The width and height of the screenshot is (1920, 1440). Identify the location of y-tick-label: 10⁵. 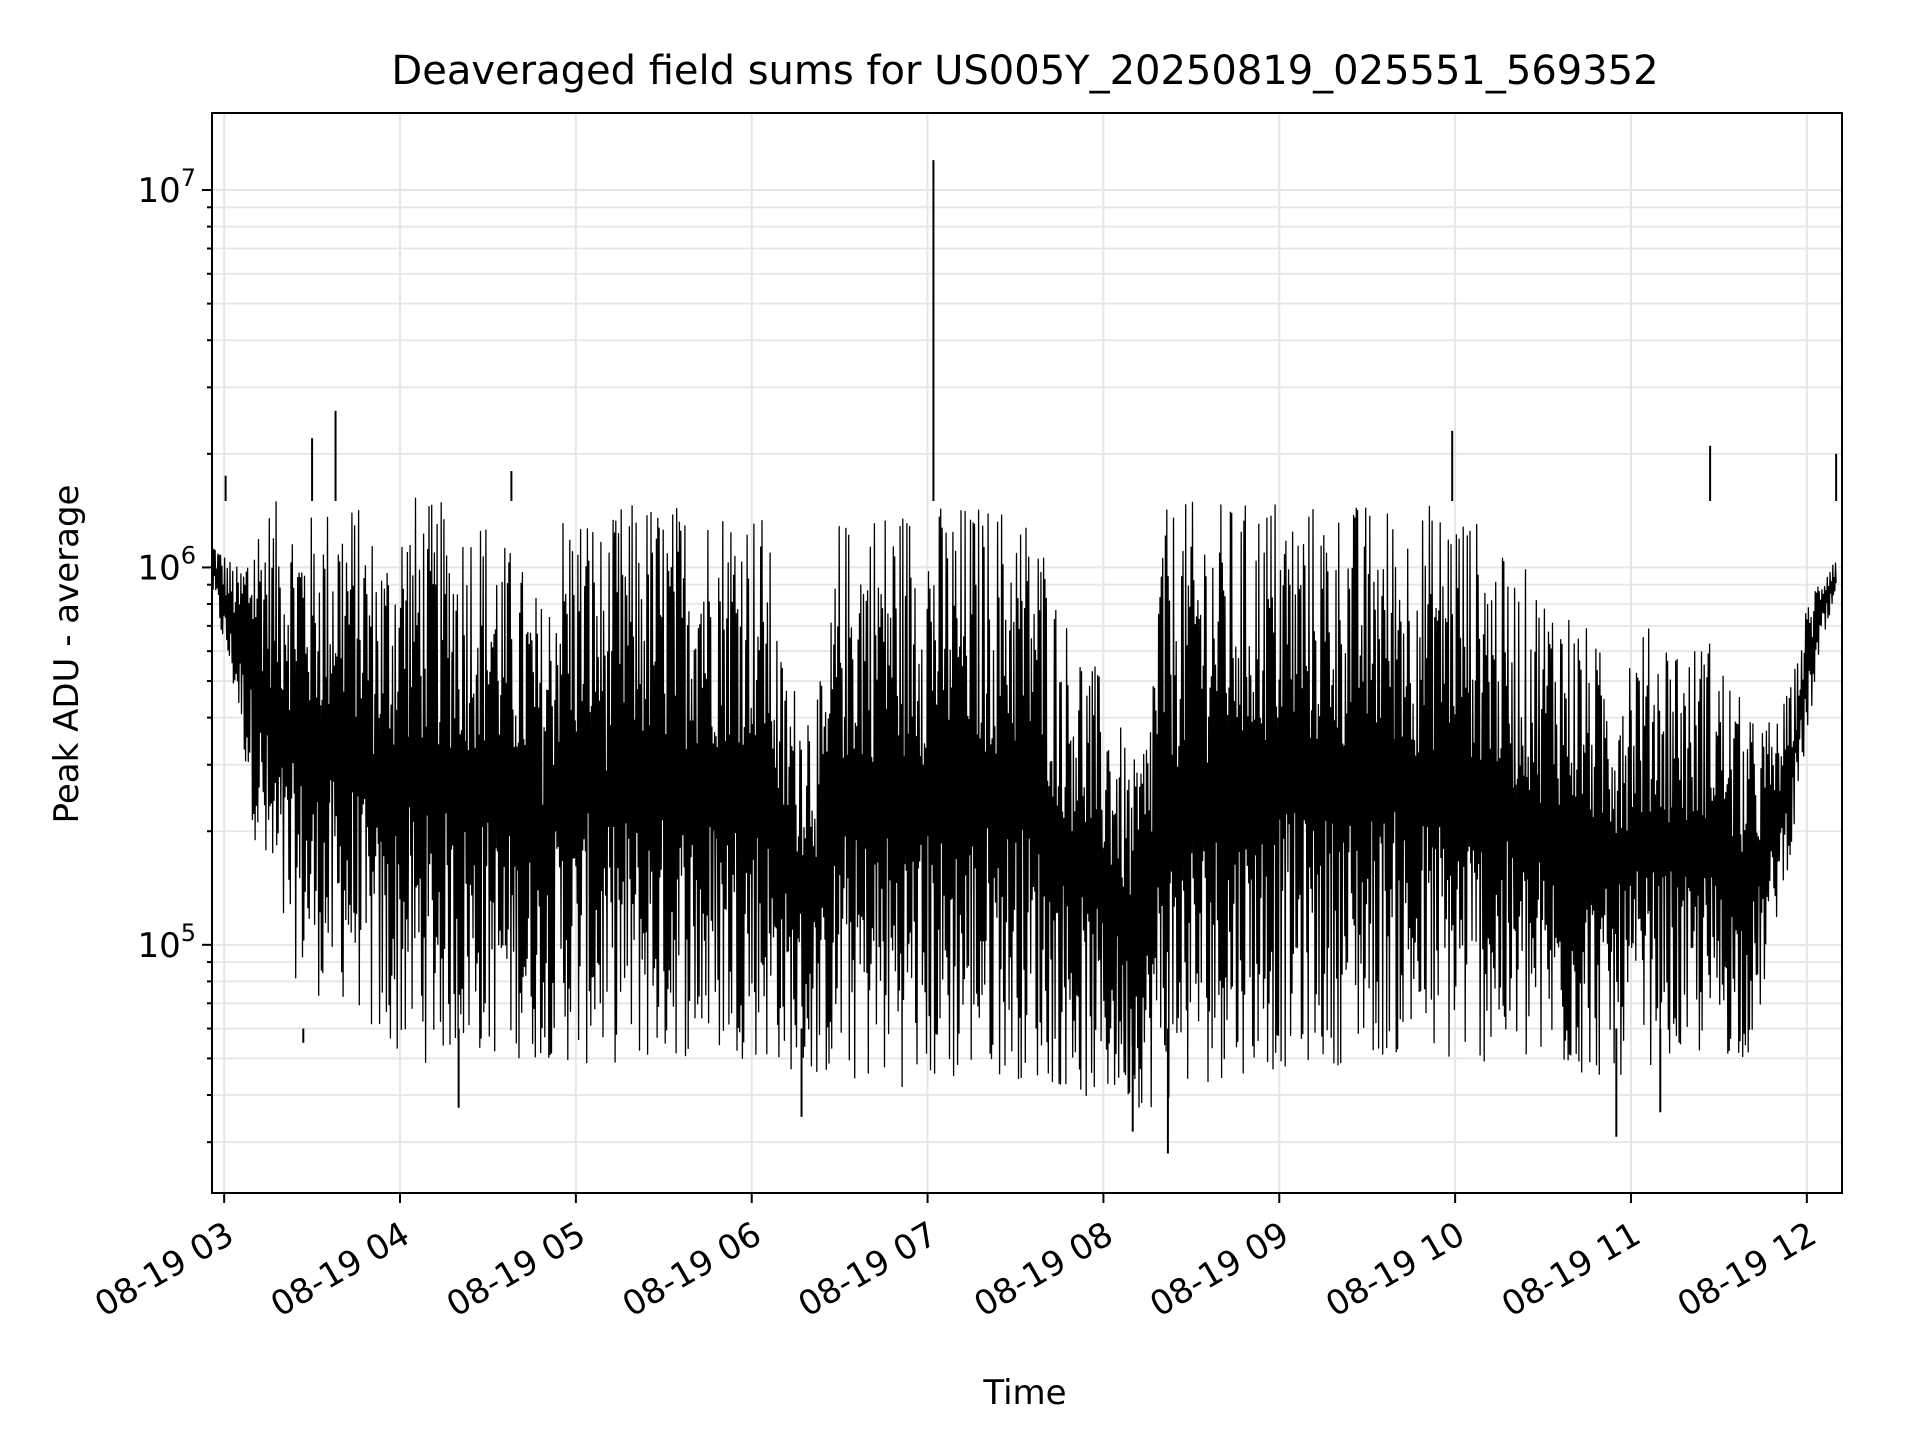
(166, 942).